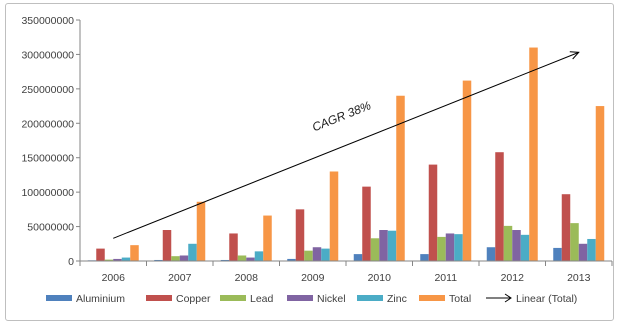  I want to click on legend-swatch-copper, so click(159, 298).